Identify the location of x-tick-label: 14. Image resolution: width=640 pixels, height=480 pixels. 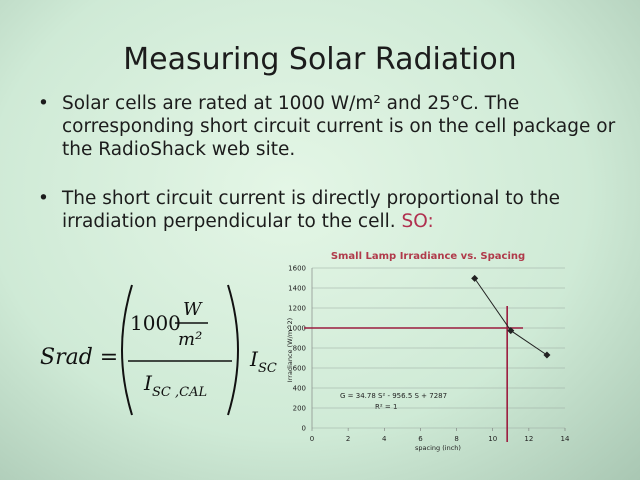
(565, 439).